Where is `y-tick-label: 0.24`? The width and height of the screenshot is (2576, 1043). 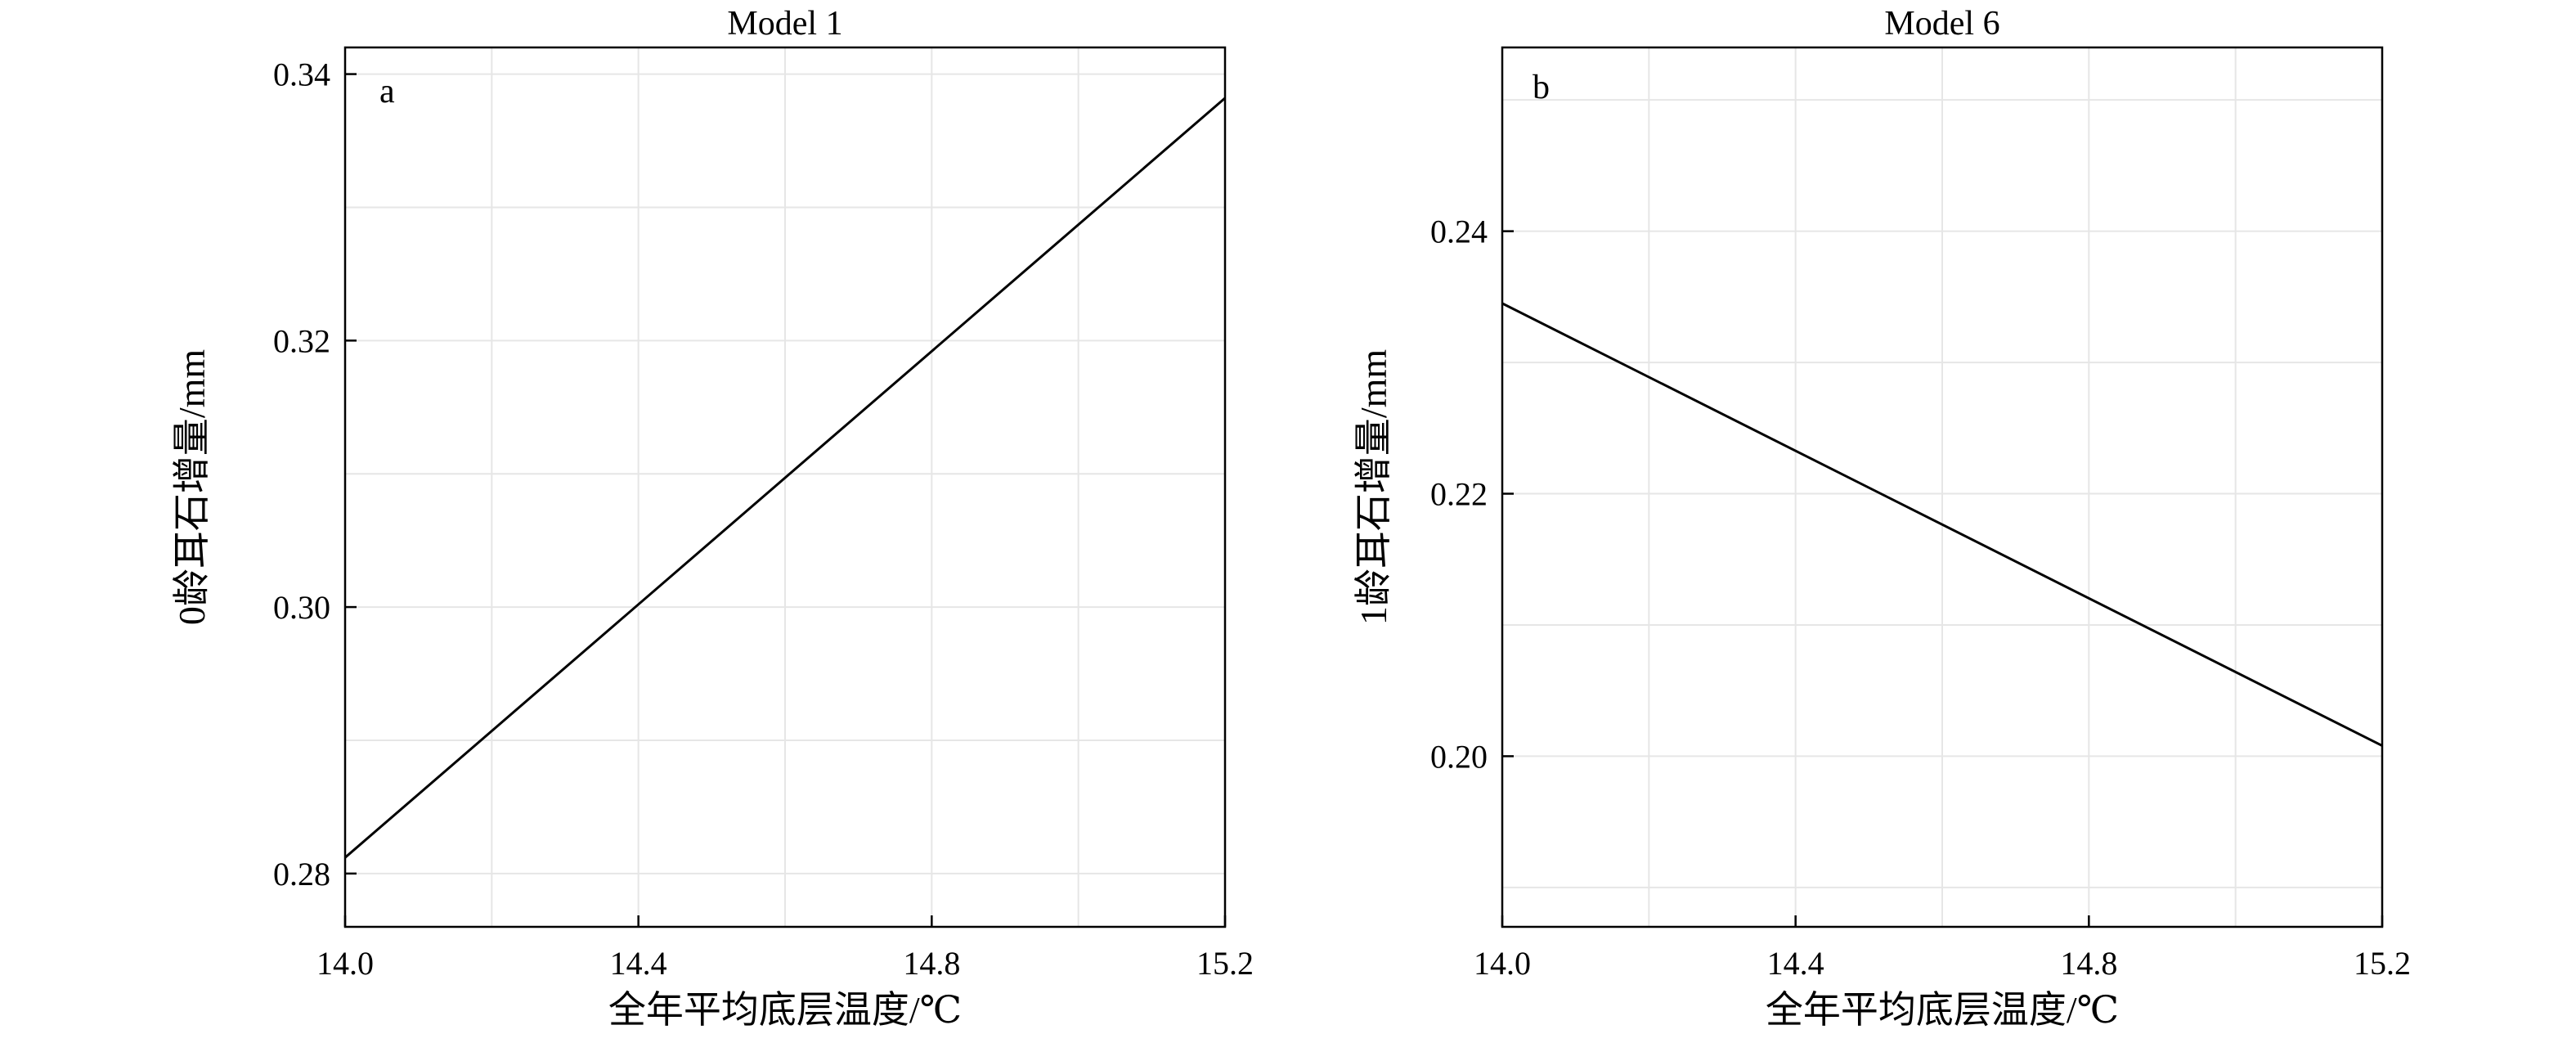 y-tick-label: 0.24 is located at coordinates (1459, 232).